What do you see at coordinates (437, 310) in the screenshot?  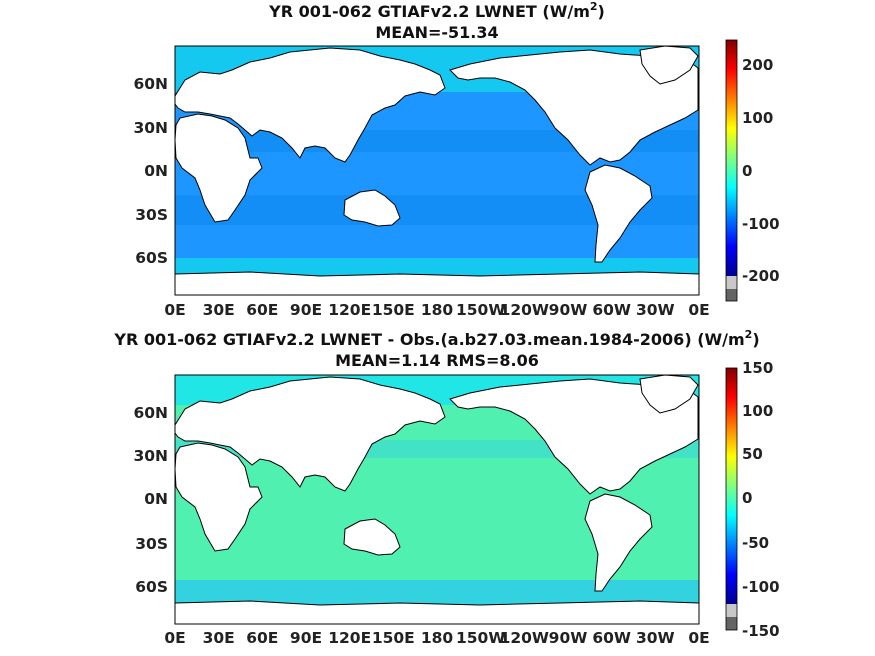 I see `top-xtick-6: 180` at bounding box center [437, 310].